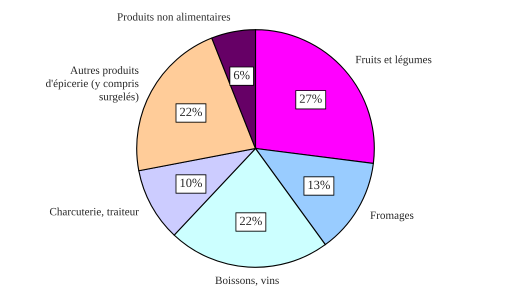 Image resolution: width=511 pixels, height=297 pixels. What do you see at coordinates (191, 183) in the screenshot?
I see `data-label: 10%` at bounding box center [191, 183].